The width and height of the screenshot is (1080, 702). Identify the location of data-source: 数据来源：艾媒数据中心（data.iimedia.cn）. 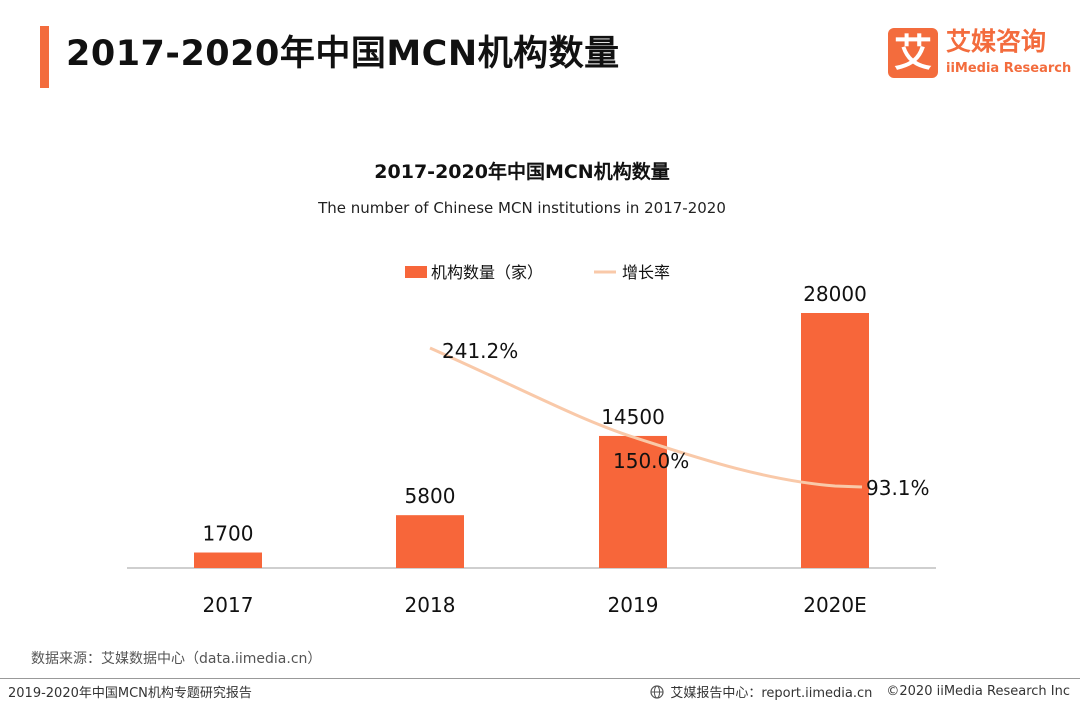
(176, 659).